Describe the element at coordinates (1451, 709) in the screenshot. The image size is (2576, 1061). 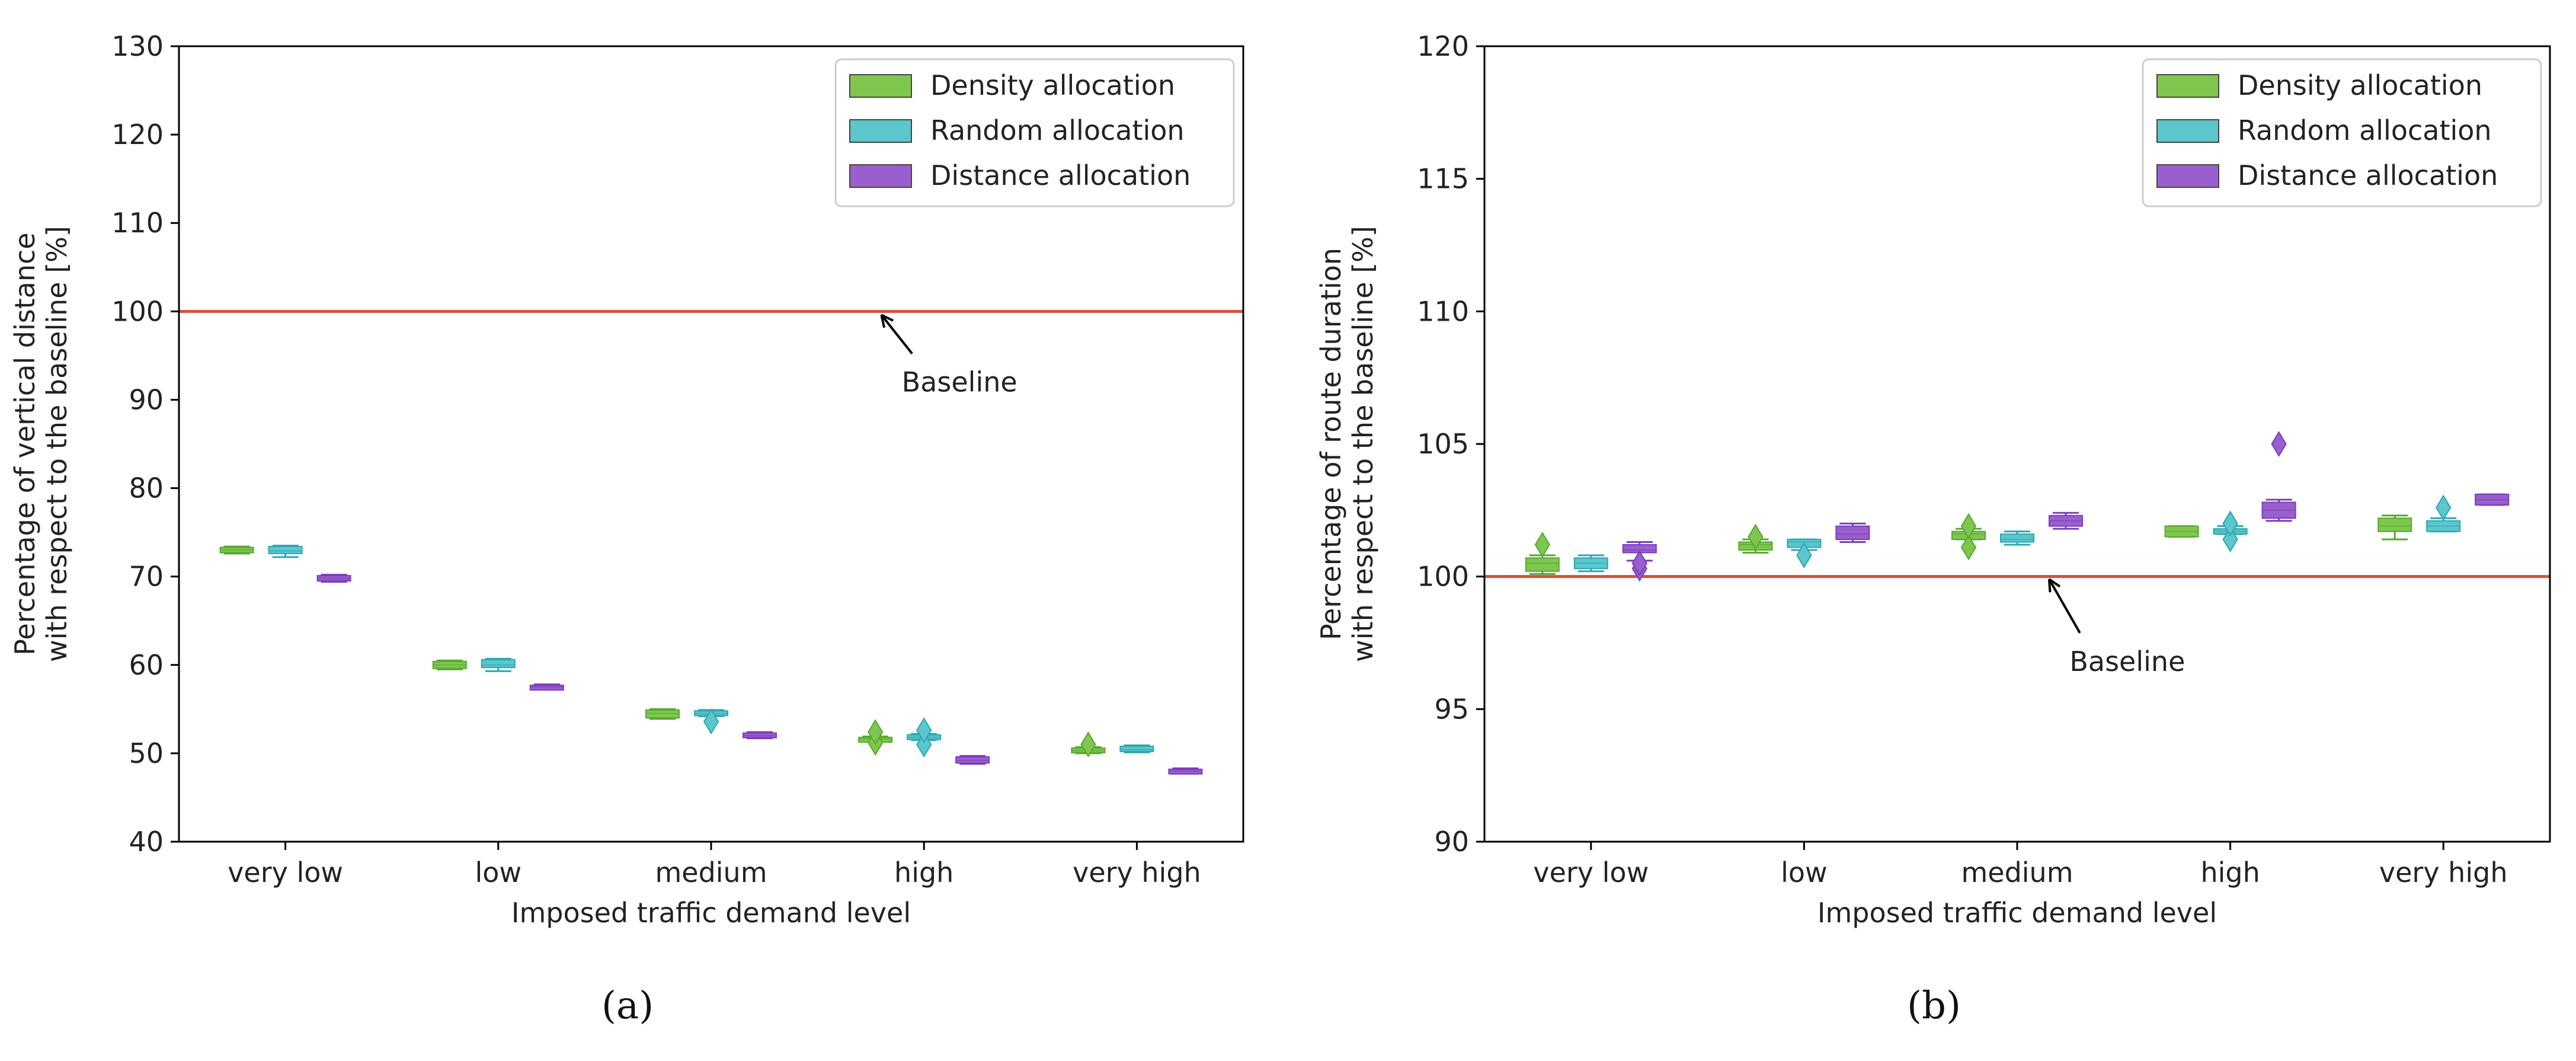
I see `y-tick-label: 95` at that location.